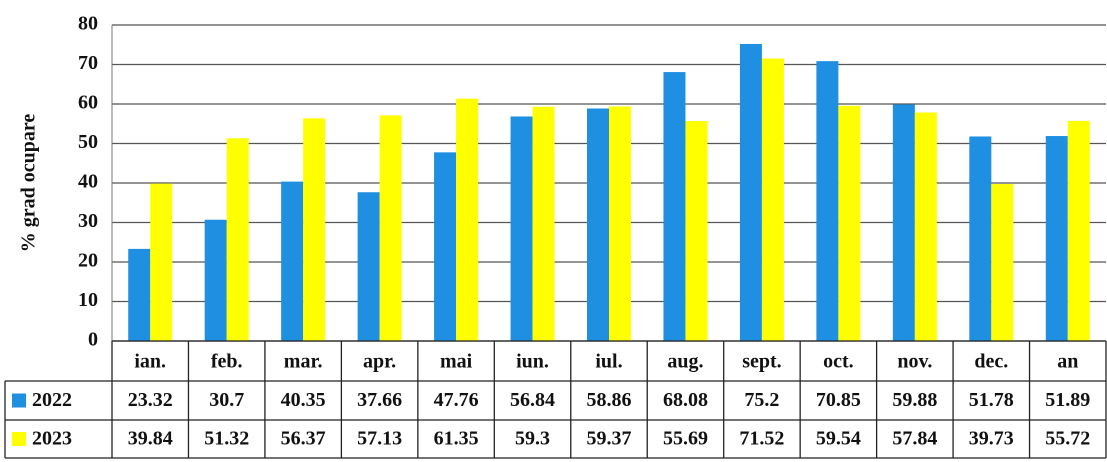  Describe the element at coordinates (88, 24) in the screenshot. I see `y-tick-label: 80` at that location.